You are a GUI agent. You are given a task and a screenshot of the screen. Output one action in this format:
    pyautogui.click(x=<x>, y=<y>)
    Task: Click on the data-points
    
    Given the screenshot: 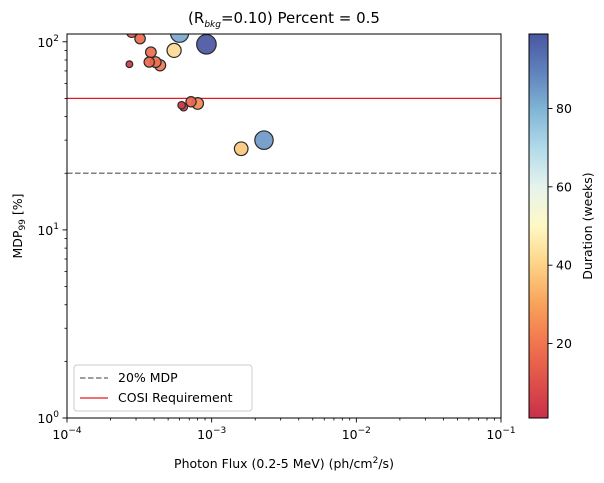 What is the action you would take?
    pyautogui.click(x=199, y=95)
    